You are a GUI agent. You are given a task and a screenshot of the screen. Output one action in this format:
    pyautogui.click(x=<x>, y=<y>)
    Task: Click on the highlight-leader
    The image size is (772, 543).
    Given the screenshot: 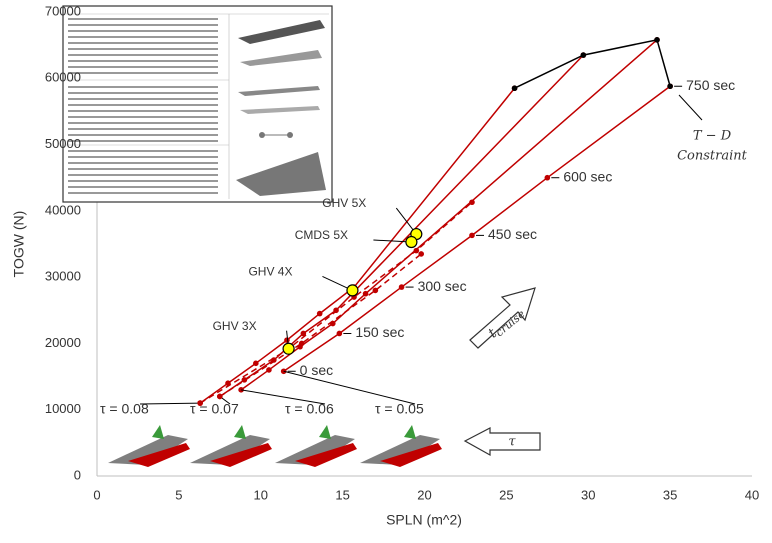 What is the action you would take?
    pyautogui.click(x=392, y=241)
    